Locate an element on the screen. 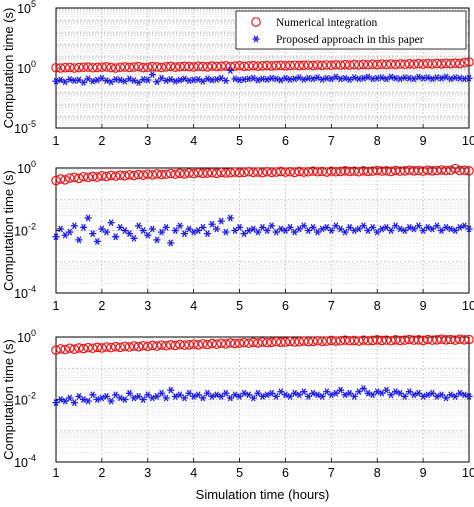 The width and height of the screenshot is (474, 507). x-axis-title: Simulation time (hours) is located at coordinates (263, 494).